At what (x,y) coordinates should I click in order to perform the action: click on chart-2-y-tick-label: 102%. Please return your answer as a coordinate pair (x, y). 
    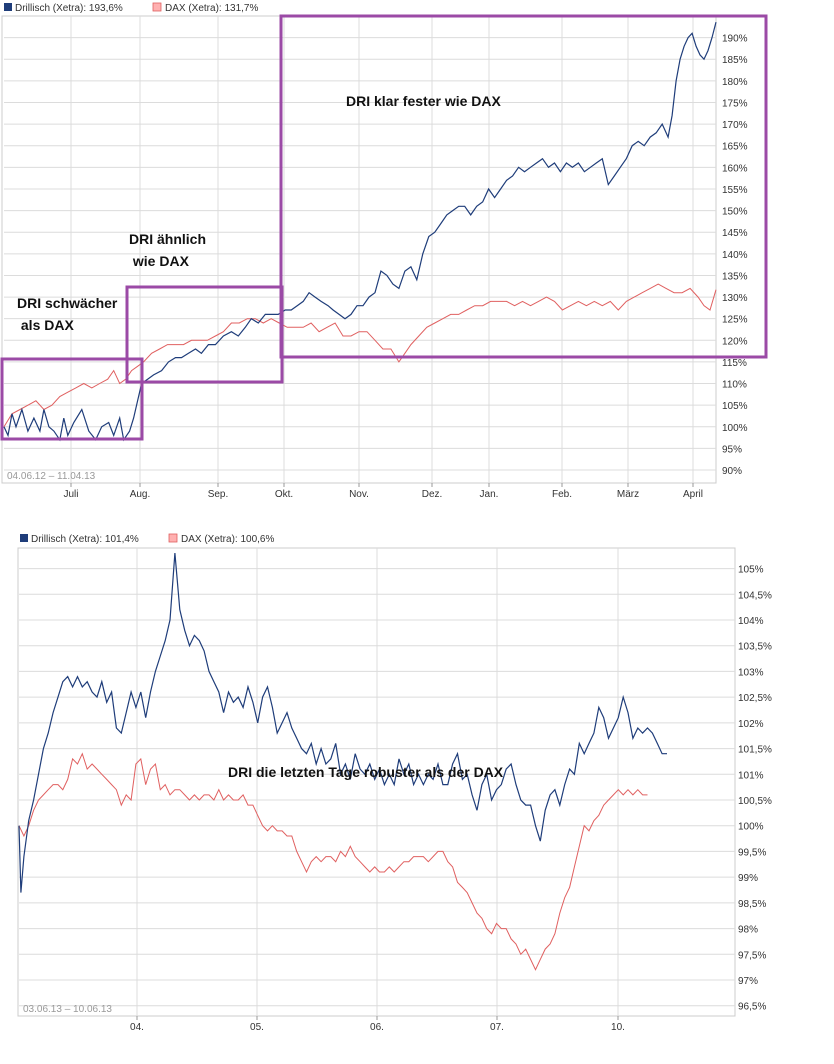
    Looking at the image, I should click on (751, 724).